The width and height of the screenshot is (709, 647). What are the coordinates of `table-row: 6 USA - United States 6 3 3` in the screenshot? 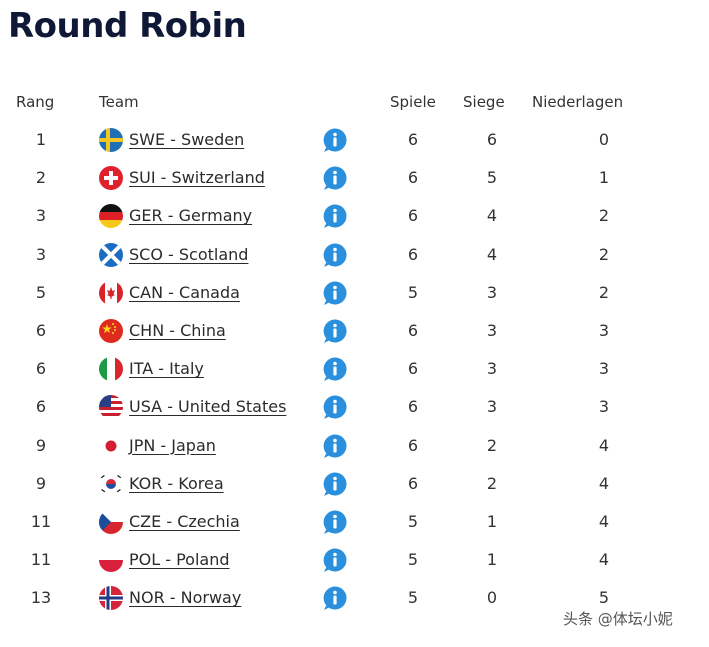 It's located at (354, 407).